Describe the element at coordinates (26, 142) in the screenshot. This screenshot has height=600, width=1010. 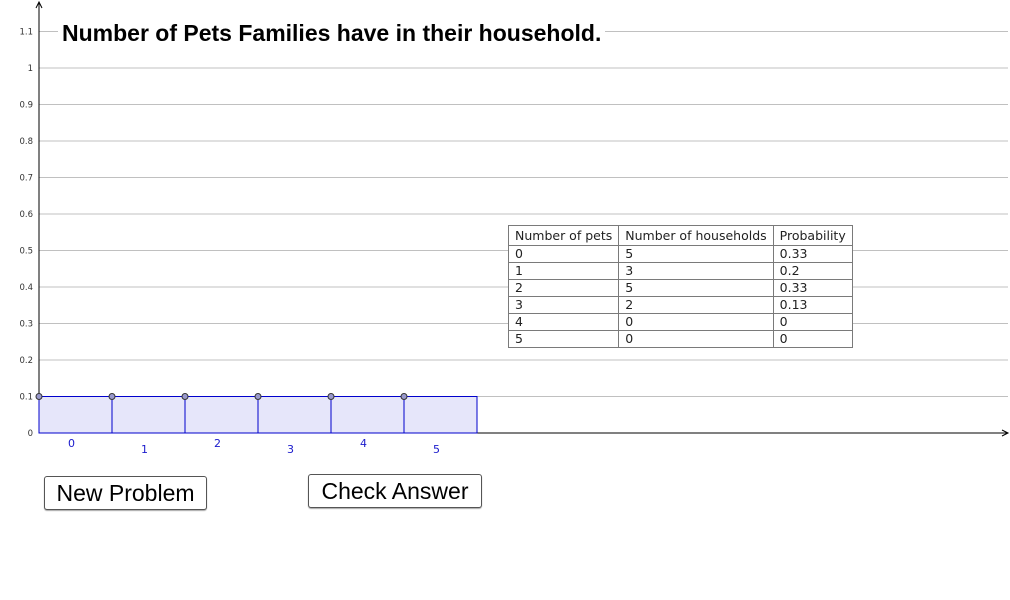
I see `y-tick-label: 0.8` at that location.